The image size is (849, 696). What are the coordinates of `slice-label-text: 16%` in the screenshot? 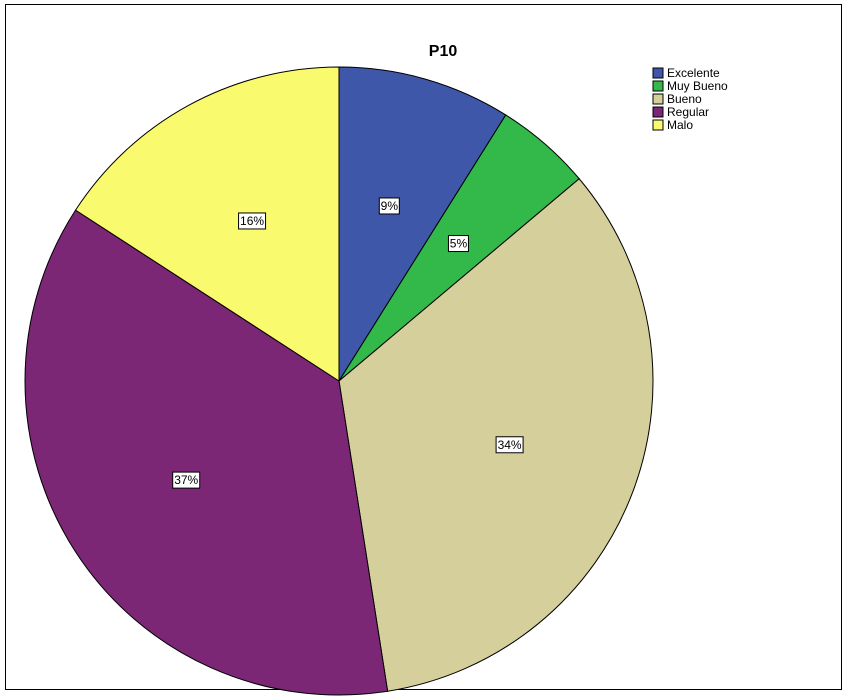 It's located at (252, 221).